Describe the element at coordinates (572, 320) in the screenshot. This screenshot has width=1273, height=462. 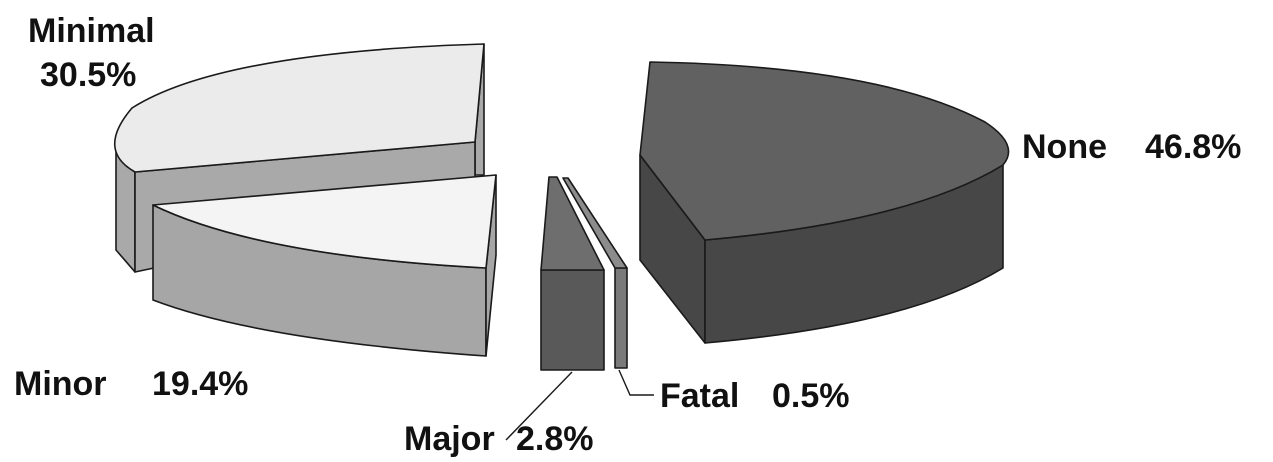
I see `slice-major-side` at that location.